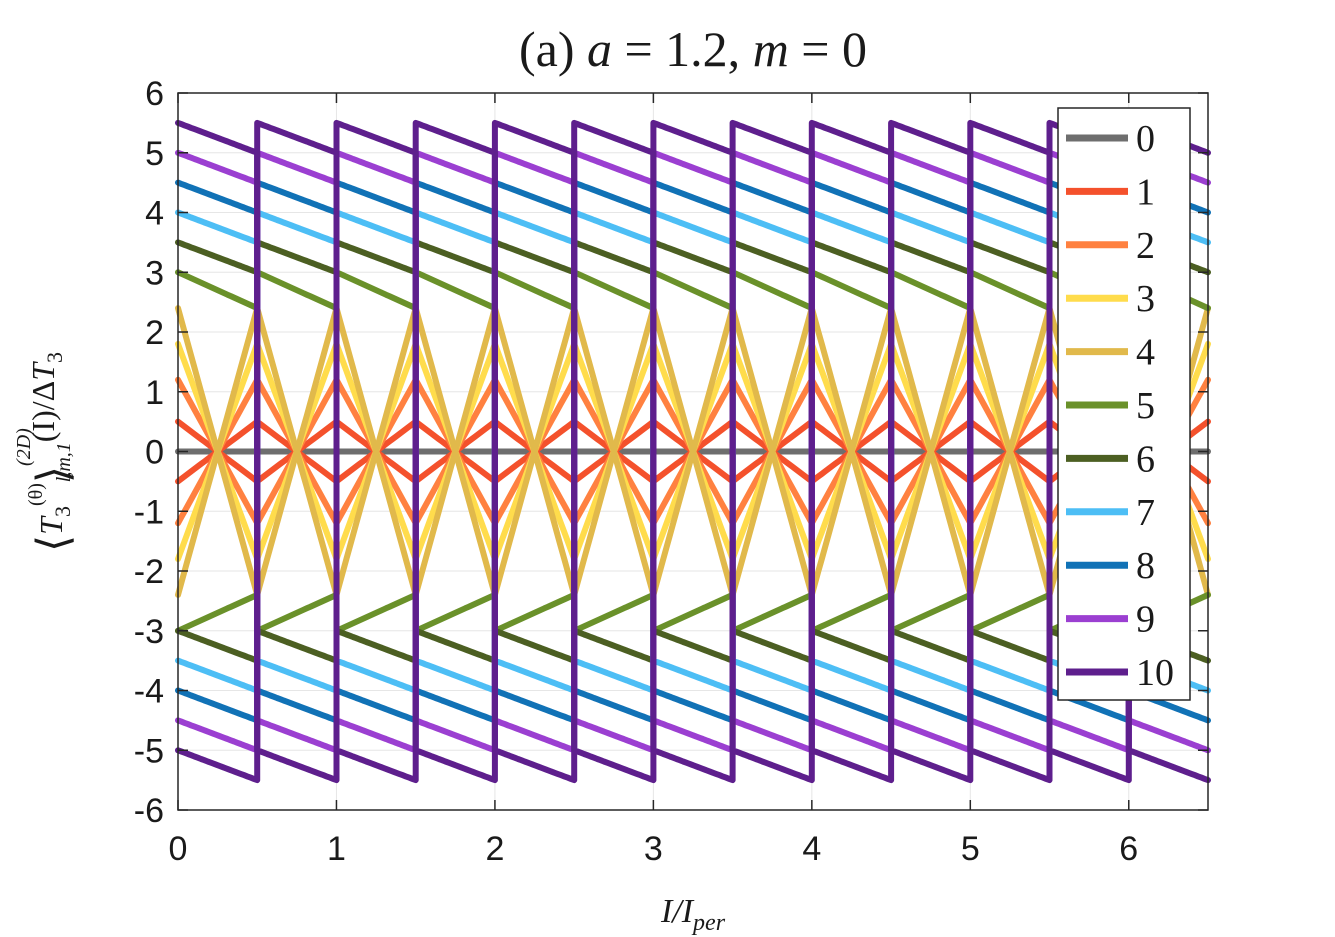 The width and height of the screenshot is (1335, 937). Describe the element at coordinates (154, 393) in the screenshot. I see `y-tick-label: 1` at that location.